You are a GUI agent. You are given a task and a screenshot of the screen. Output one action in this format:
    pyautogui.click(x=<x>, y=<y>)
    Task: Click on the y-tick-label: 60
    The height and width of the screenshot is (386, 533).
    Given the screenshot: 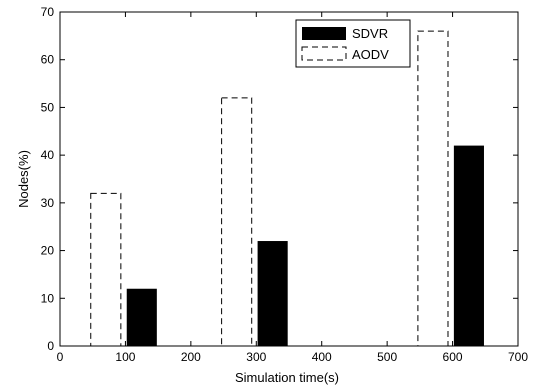 What is the action you would take?
    pyautogui.click(x=48, y=60)
    